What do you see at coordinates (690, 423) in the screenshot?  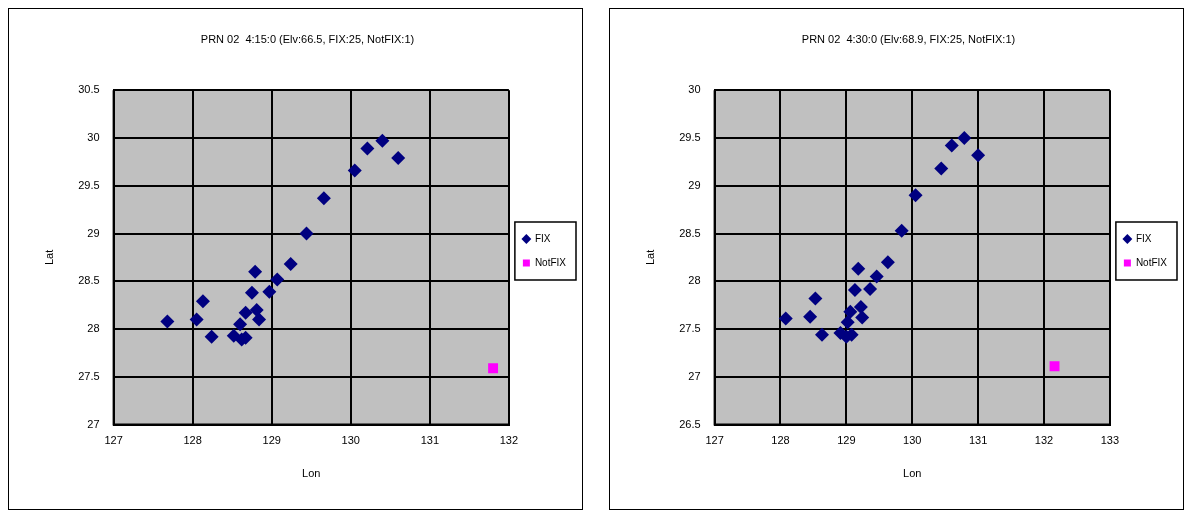 I see `y-tick-label: 26.5` at bounding box center [690, 423].